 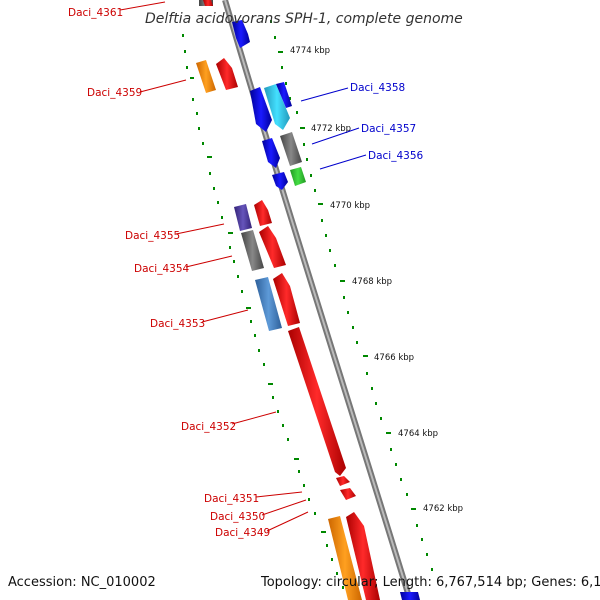 What do you see at coordinates (177, 324) in the screenshot?
I see `gene-label-daci-4353: Daci_4353` at bounding box center [177, 324].